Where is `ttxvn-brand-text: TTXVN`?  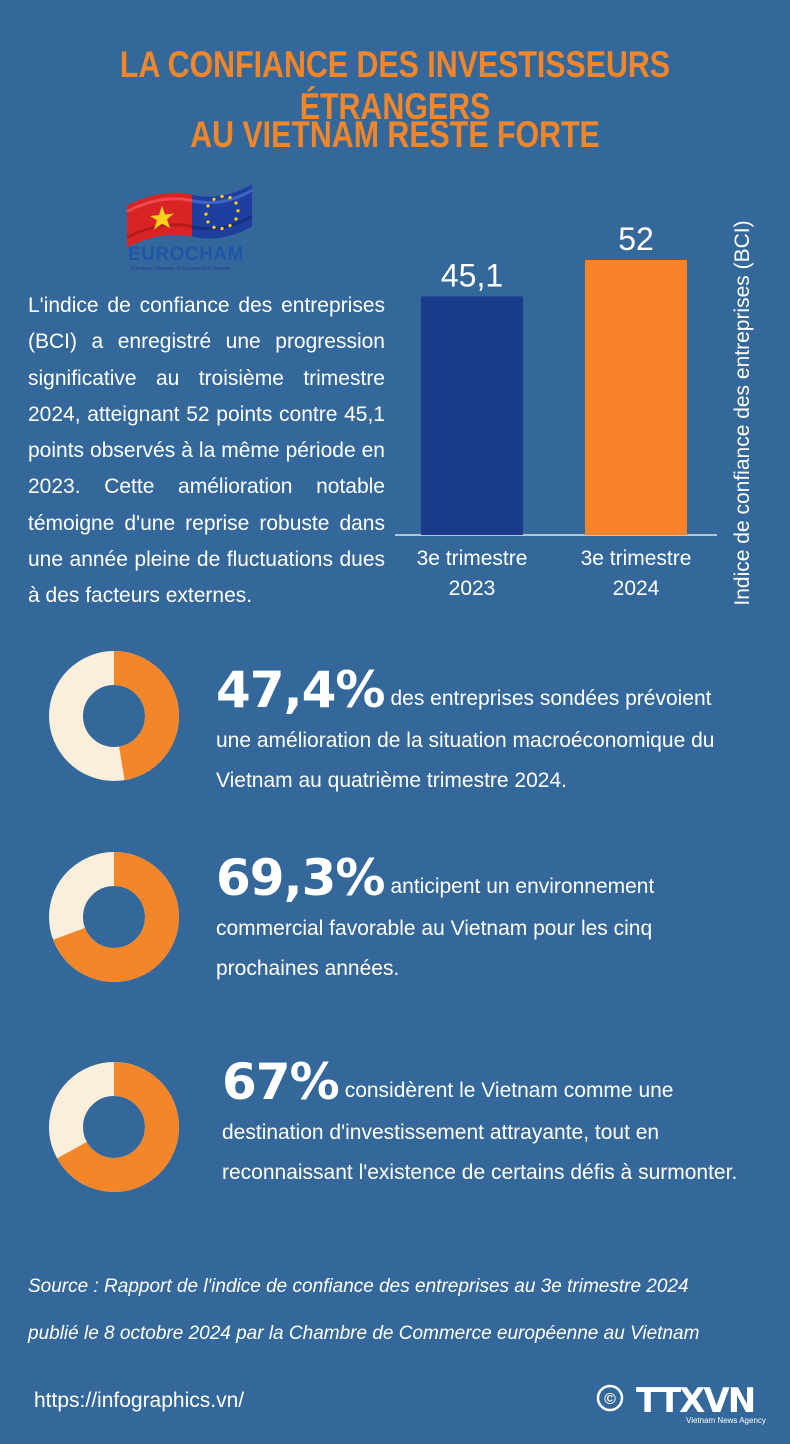
ttxvn-brand-text: TTXVN is located at coordinates (695, 1401).